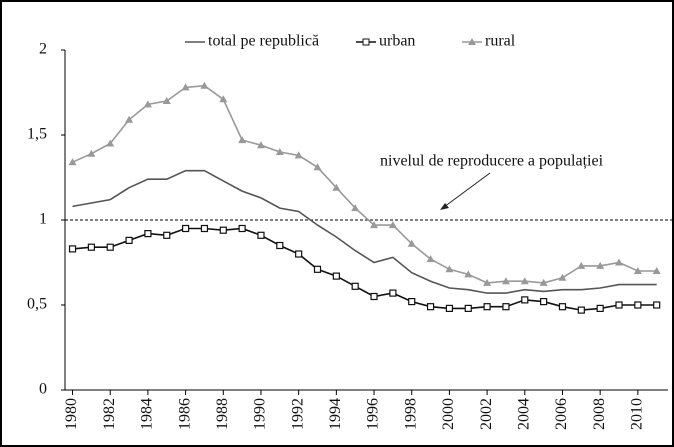 Image resolution: width=674 pixels, height=447 pixels. I want to click on x-tick-label: 1992, so click(297, 414).